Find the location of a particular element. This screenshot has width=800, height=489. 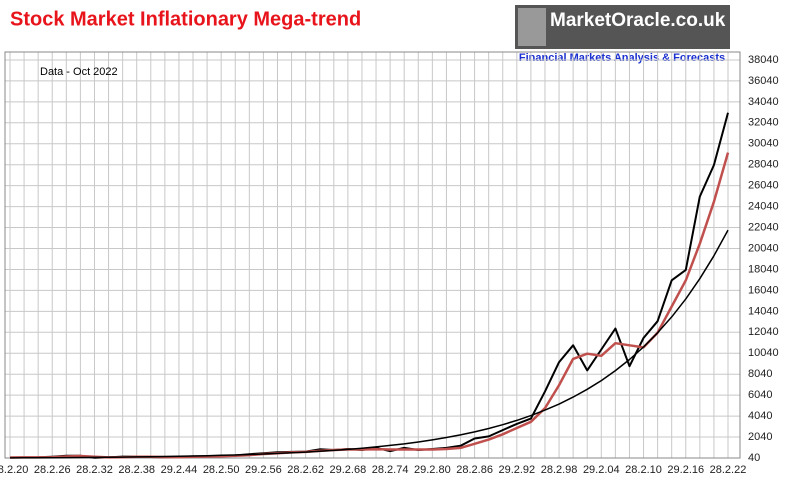

y-tick-label: 4040 is located at coordinates (760, 416).